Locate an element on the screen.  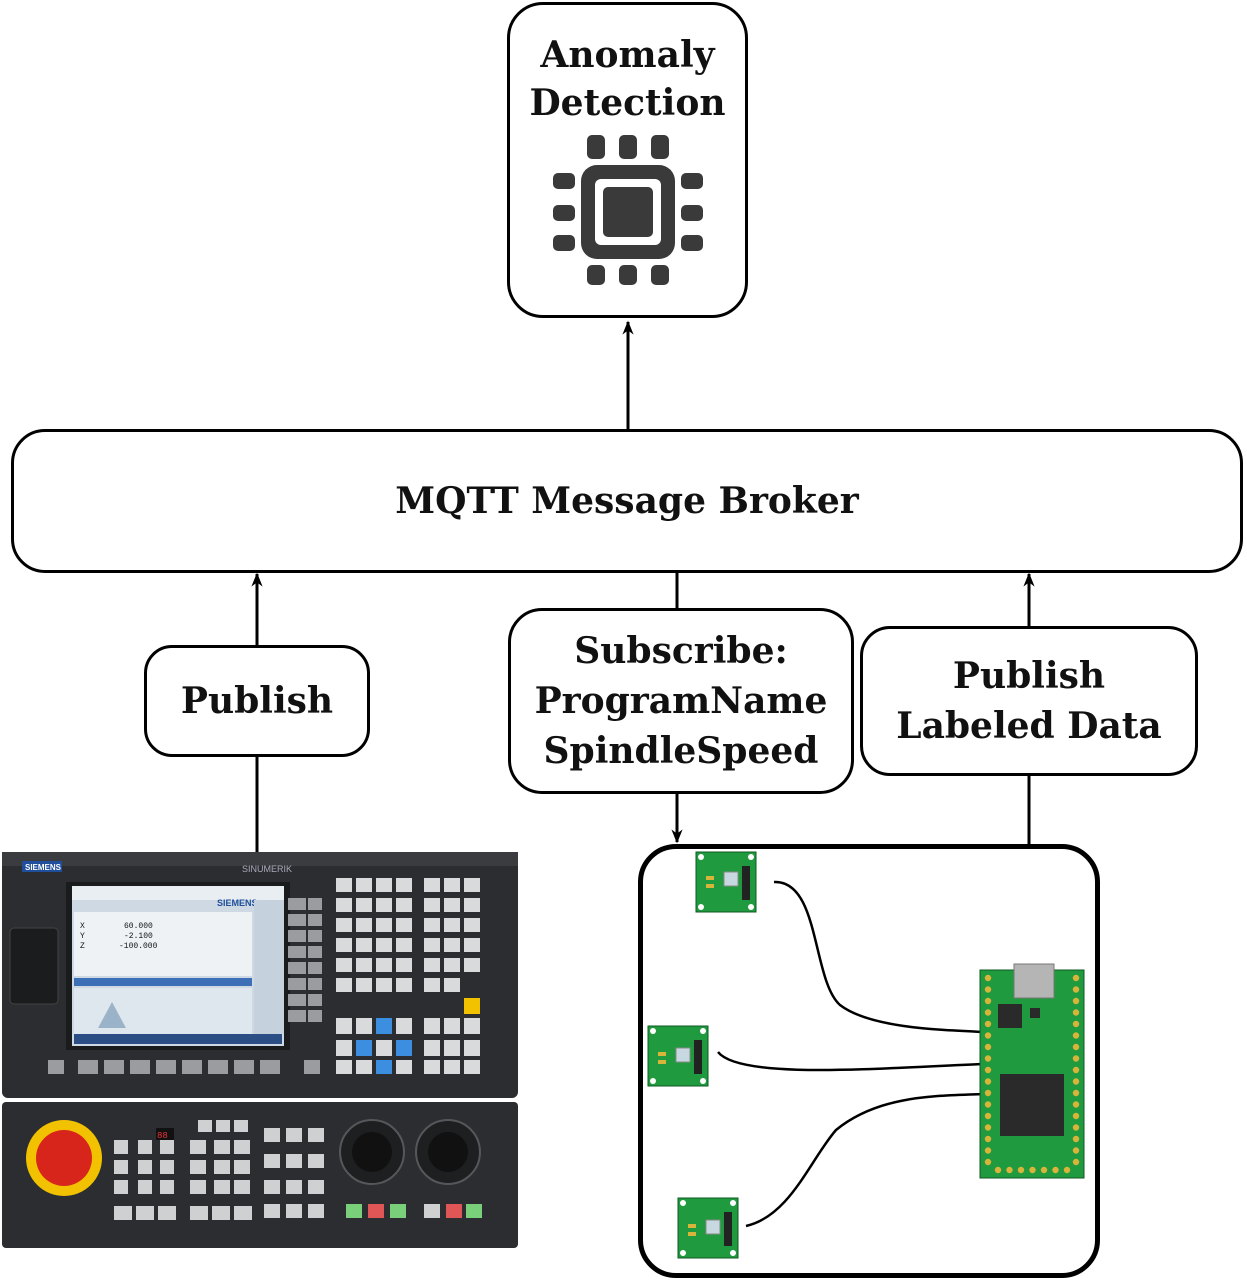
mcu-pads-left is located at coordinates (988, 1070).